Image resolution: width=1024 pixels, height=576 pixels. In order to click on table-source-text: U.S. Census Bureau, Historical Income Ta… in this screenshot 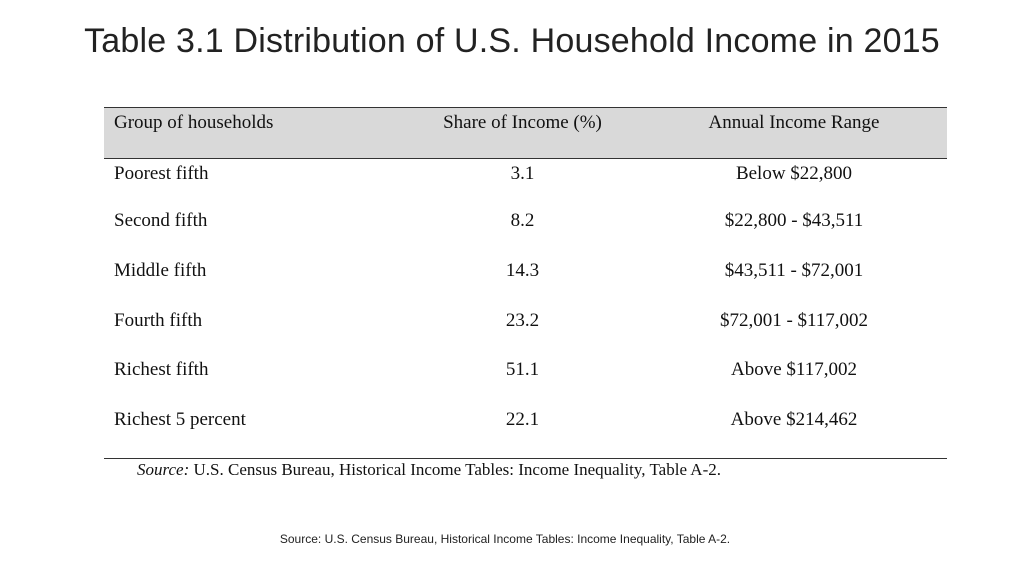, I will do `click(455, 469)`.